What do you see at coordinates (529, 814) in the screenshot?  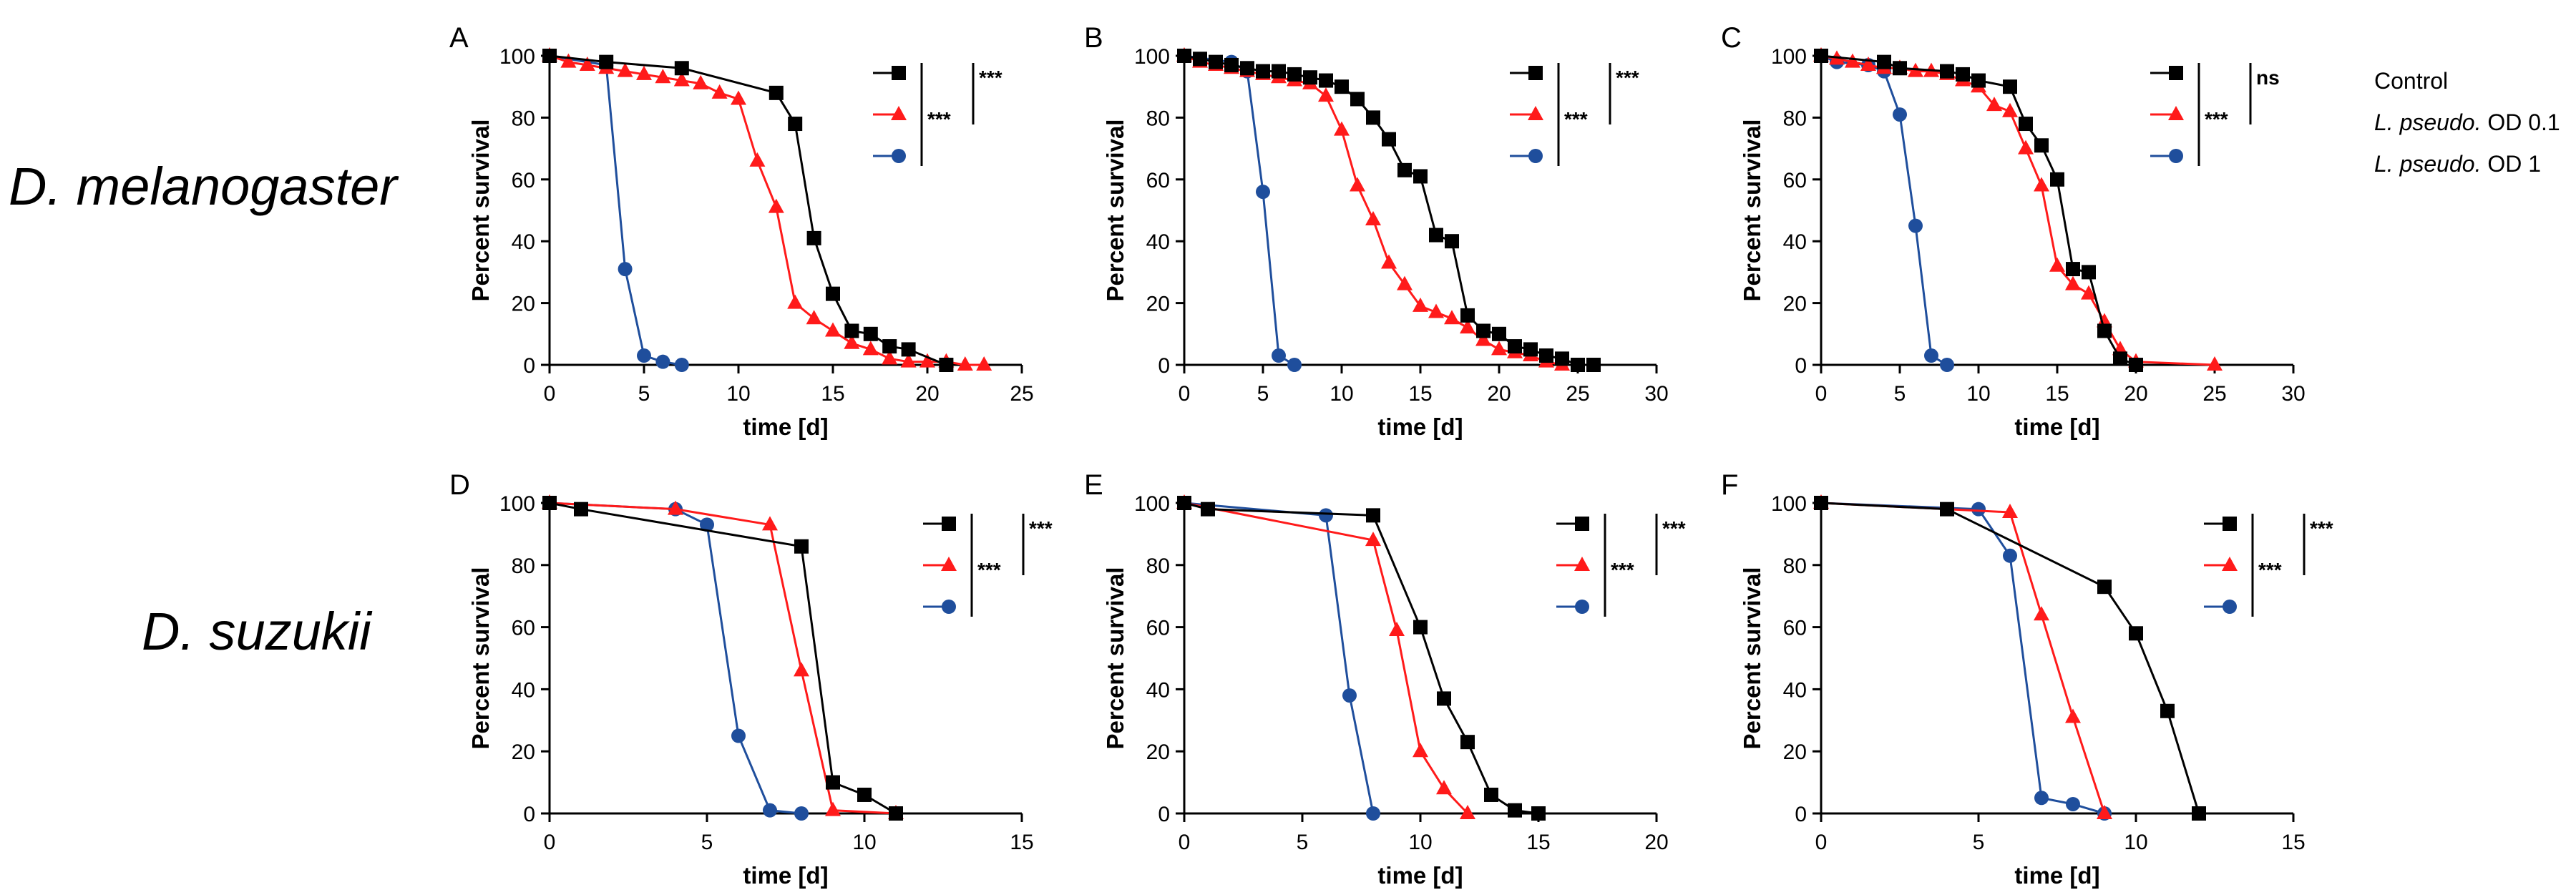 I see `y-tick-label: 0` at bounding box center [529, 814].